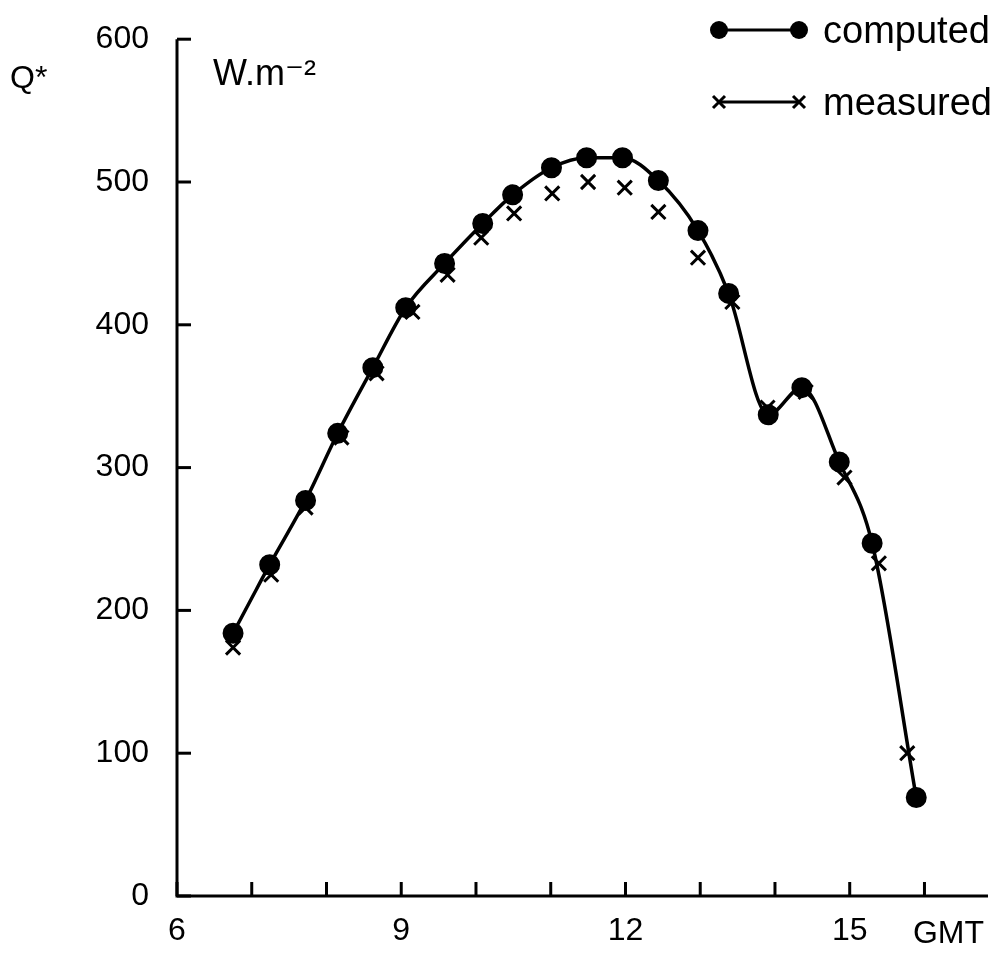 Image resolution: width=1004 pixels, height=957 pixels. Describe the element at coordinates (122, 465) in the screenshot. I see `y-tick-label: 300` at that location.